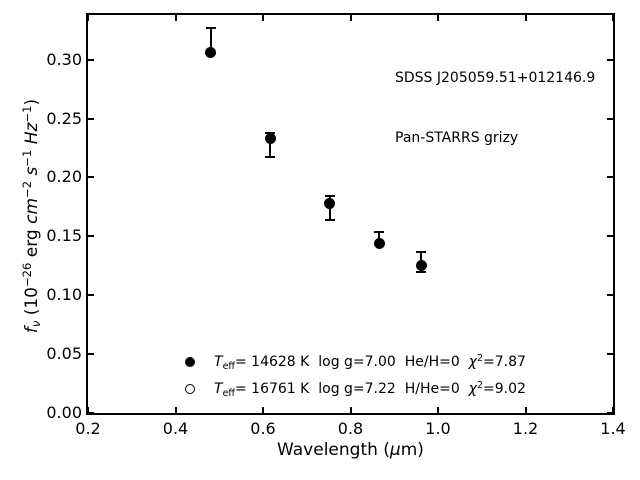 Image resolution: width=640 pixels, height=480 pixels. I want to click on survey-name: Pan-STARRS grizy, so click(457, 138).